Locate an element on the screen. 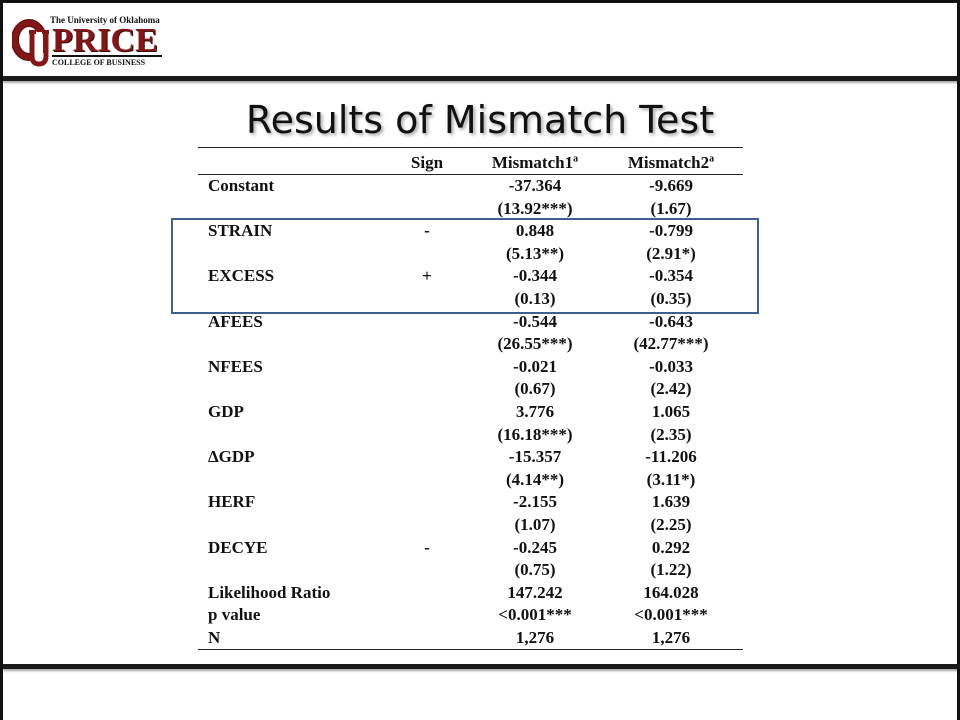 The image size is (960, 720). table-row: (0.13) (0.35) is located at coordinates (470, 300).